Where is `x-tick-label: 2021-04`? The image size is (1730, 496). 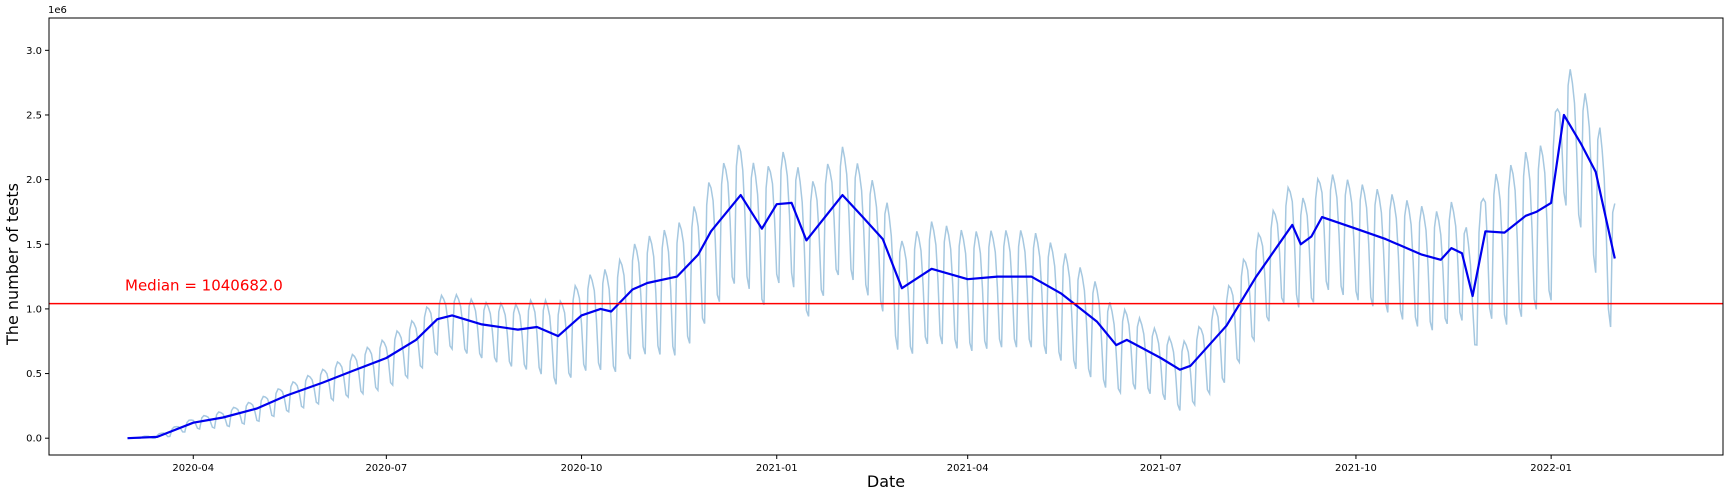
x-tick-label: 2021-04 is located at coordinates (968, 468).